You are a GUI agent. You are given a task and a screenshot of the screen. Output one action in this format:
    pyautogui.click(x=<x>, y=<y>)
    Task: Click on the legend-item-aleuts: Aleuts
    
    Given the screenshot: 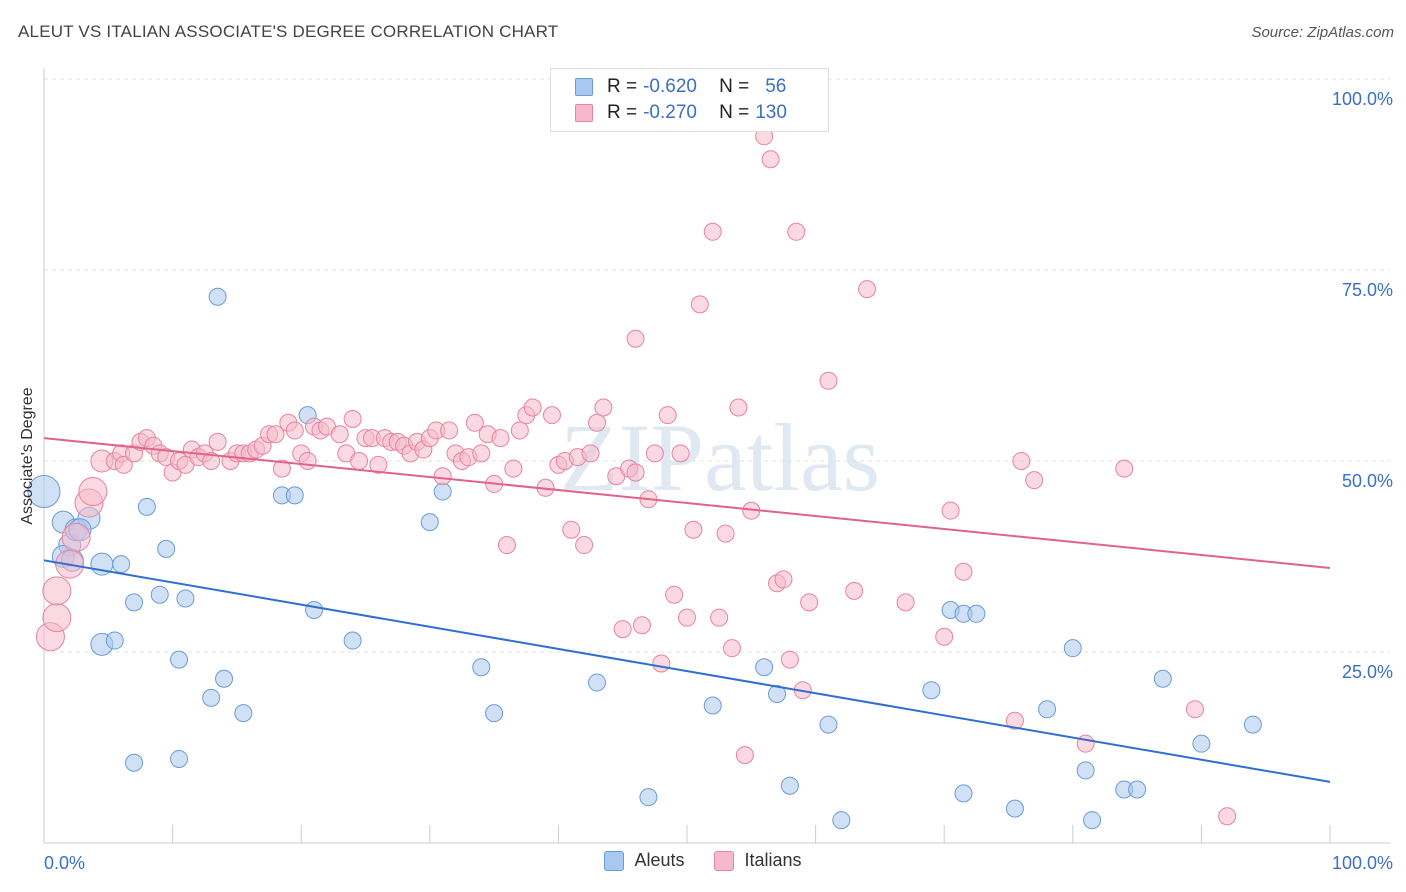 What is the action you would take?
    pyautogui.click(x=644, y=860)
    